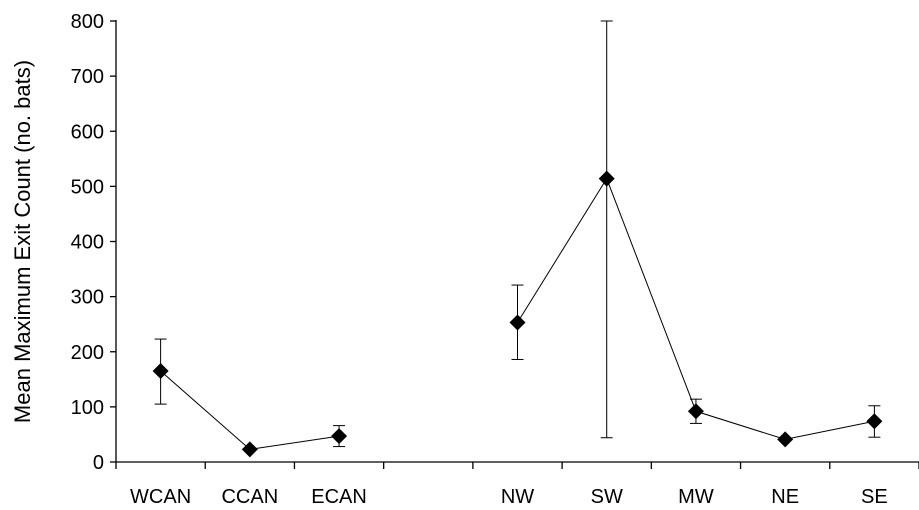 Image resolution: width=919 pixels, height=510 pixels. Describe the element at coordinates (607, 497) in the screenshot. I see `x-tick-label: SW` at that location.